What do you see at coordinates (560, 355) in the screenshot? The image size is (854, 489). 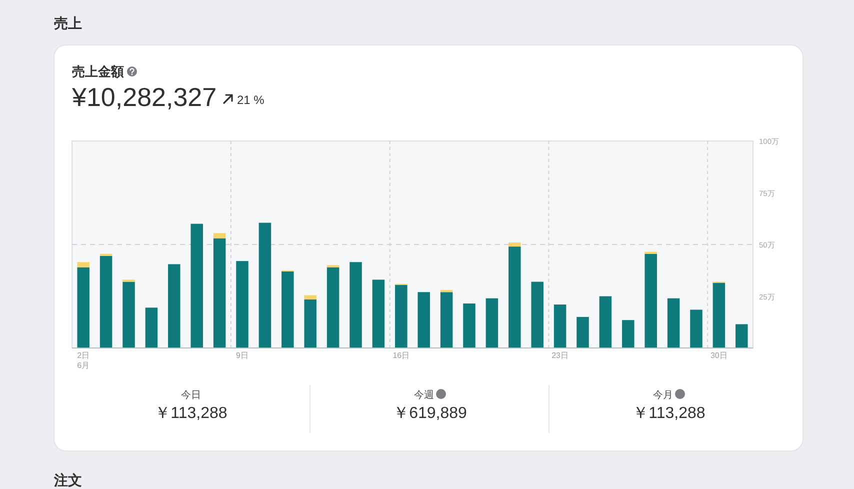 I see `x-tick-label: 23日` at bounding box center [560, 355].